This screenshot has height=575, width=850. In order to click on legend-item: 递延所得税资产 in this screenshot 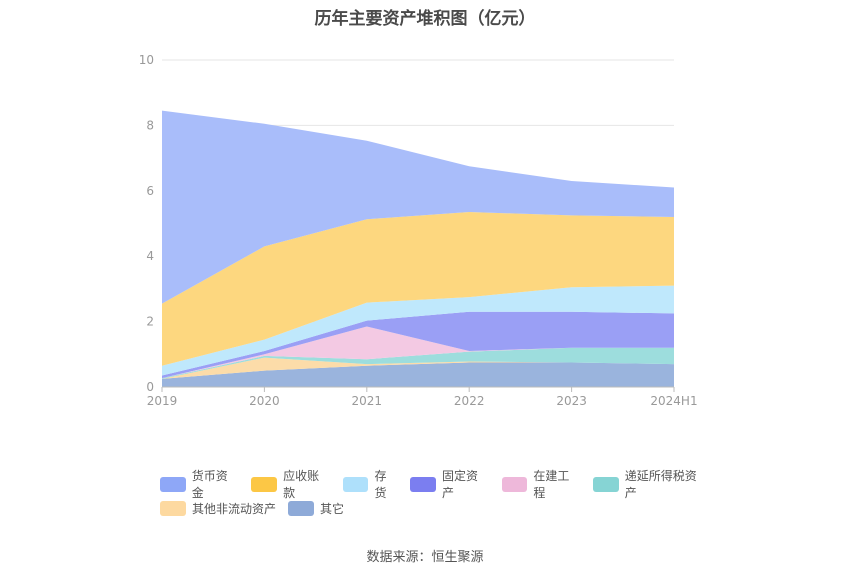, I will do `click(650, 484)`.